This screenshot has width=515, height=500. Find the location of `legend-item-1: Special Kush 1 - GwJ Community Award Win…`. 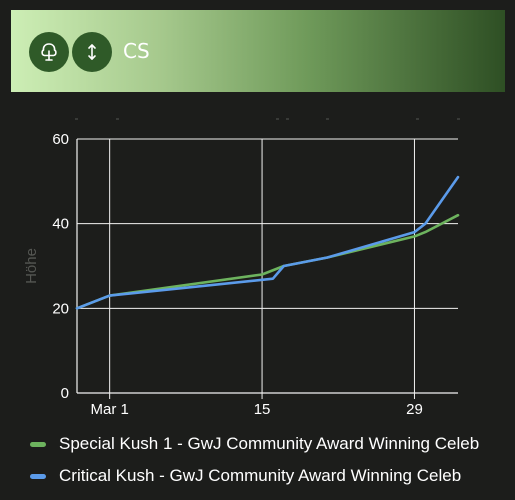

legend-item-1: Special Kush 1 - GwJ Community Award Win… is located at coordinates (272, 444).